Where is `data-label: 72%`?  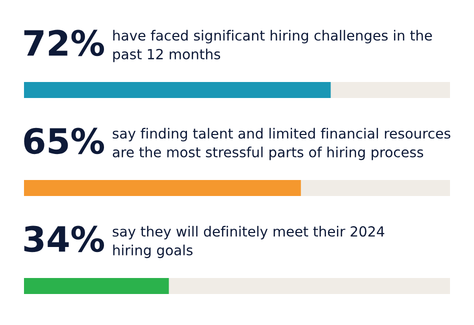
data-label: 72% is located at coordinates (64, 43).